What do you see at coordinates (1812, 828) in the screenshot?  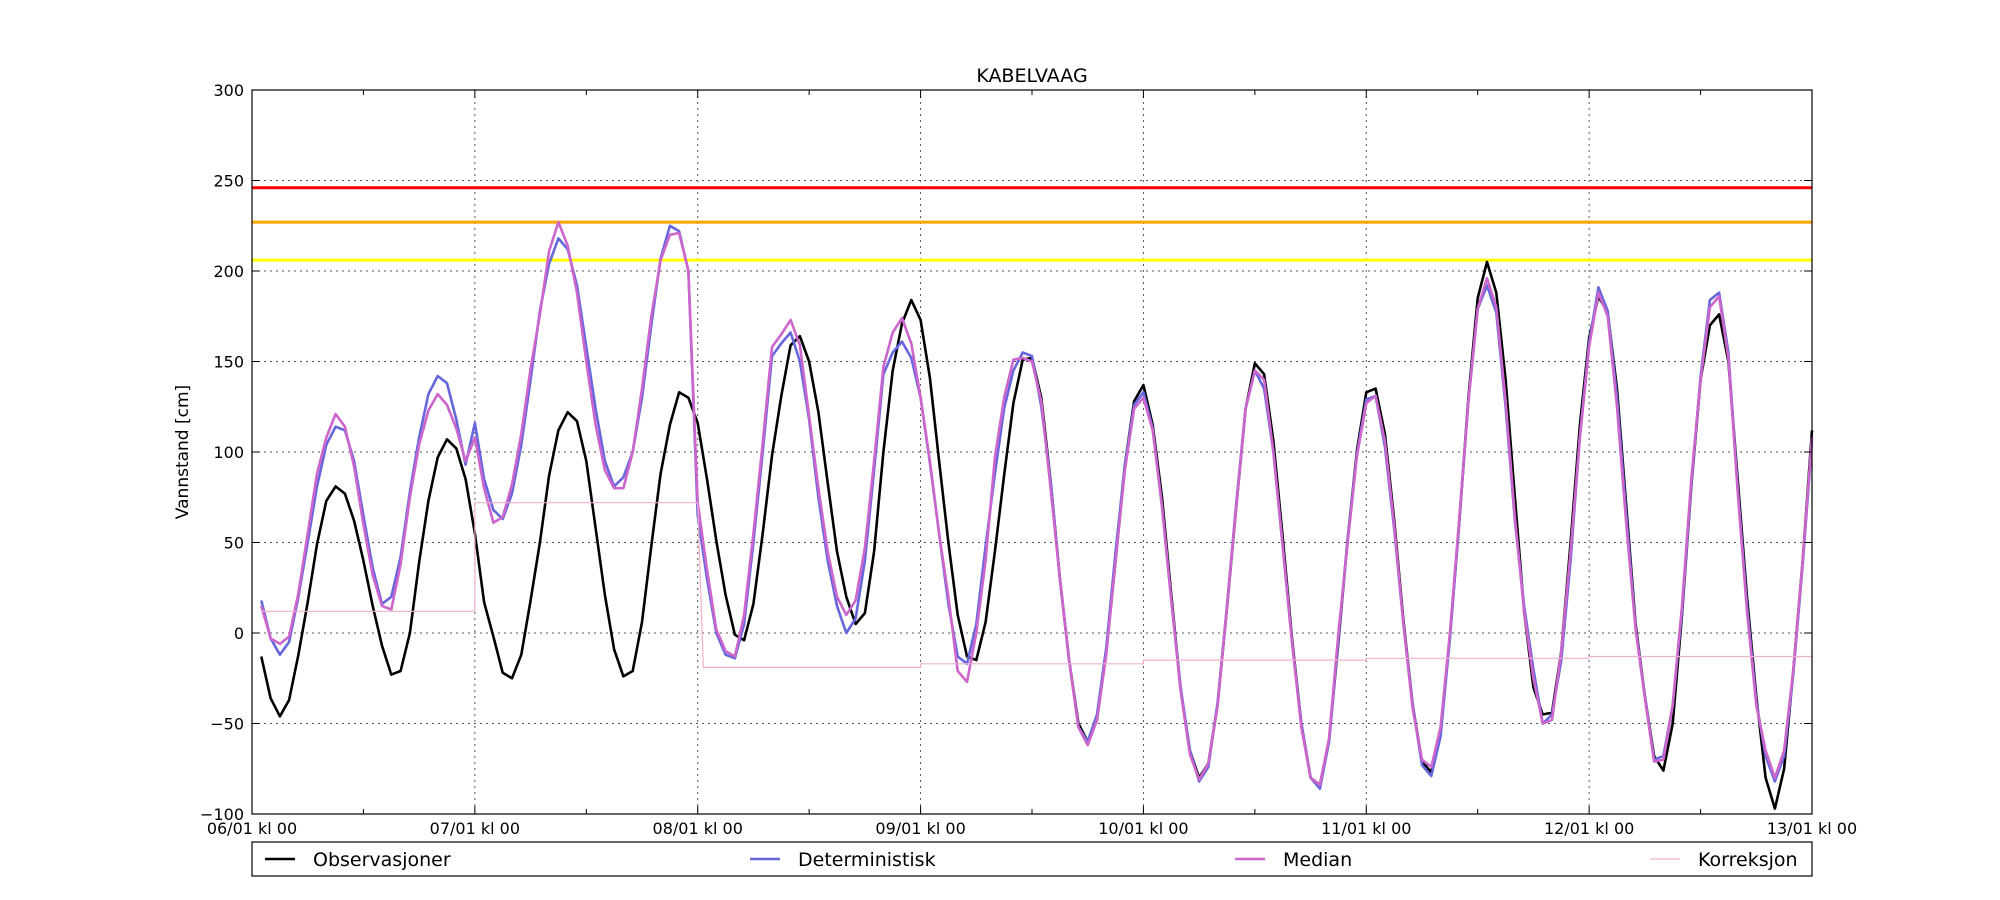 I see `x-tick-label: 13/01 kl 00` at bounding box center [1812, 828].